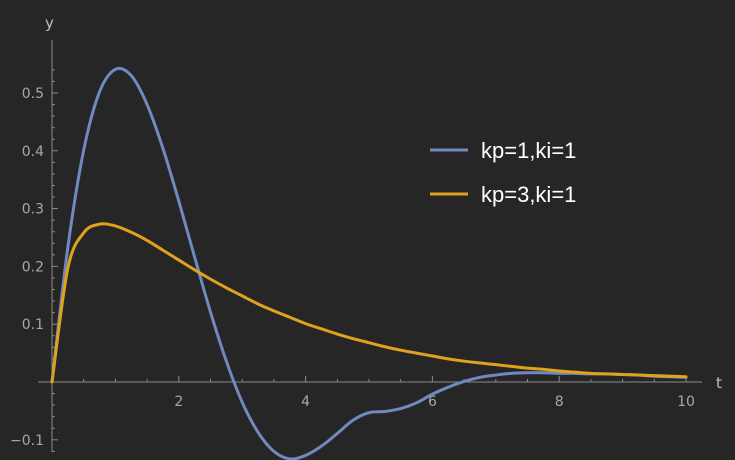 This screenshot has height=460, width=735. I want to click on legend-label-1: kp=1,ki=1, so click(528, 150).